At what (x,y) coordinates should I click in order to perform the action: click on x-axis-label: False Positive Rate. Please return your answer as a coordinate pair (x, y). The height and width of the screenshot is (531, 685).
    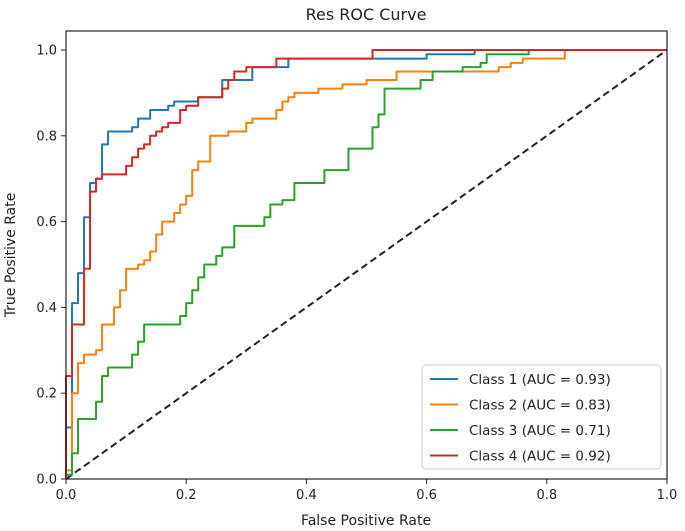
    Looking at the image, I should click on (366, 521).